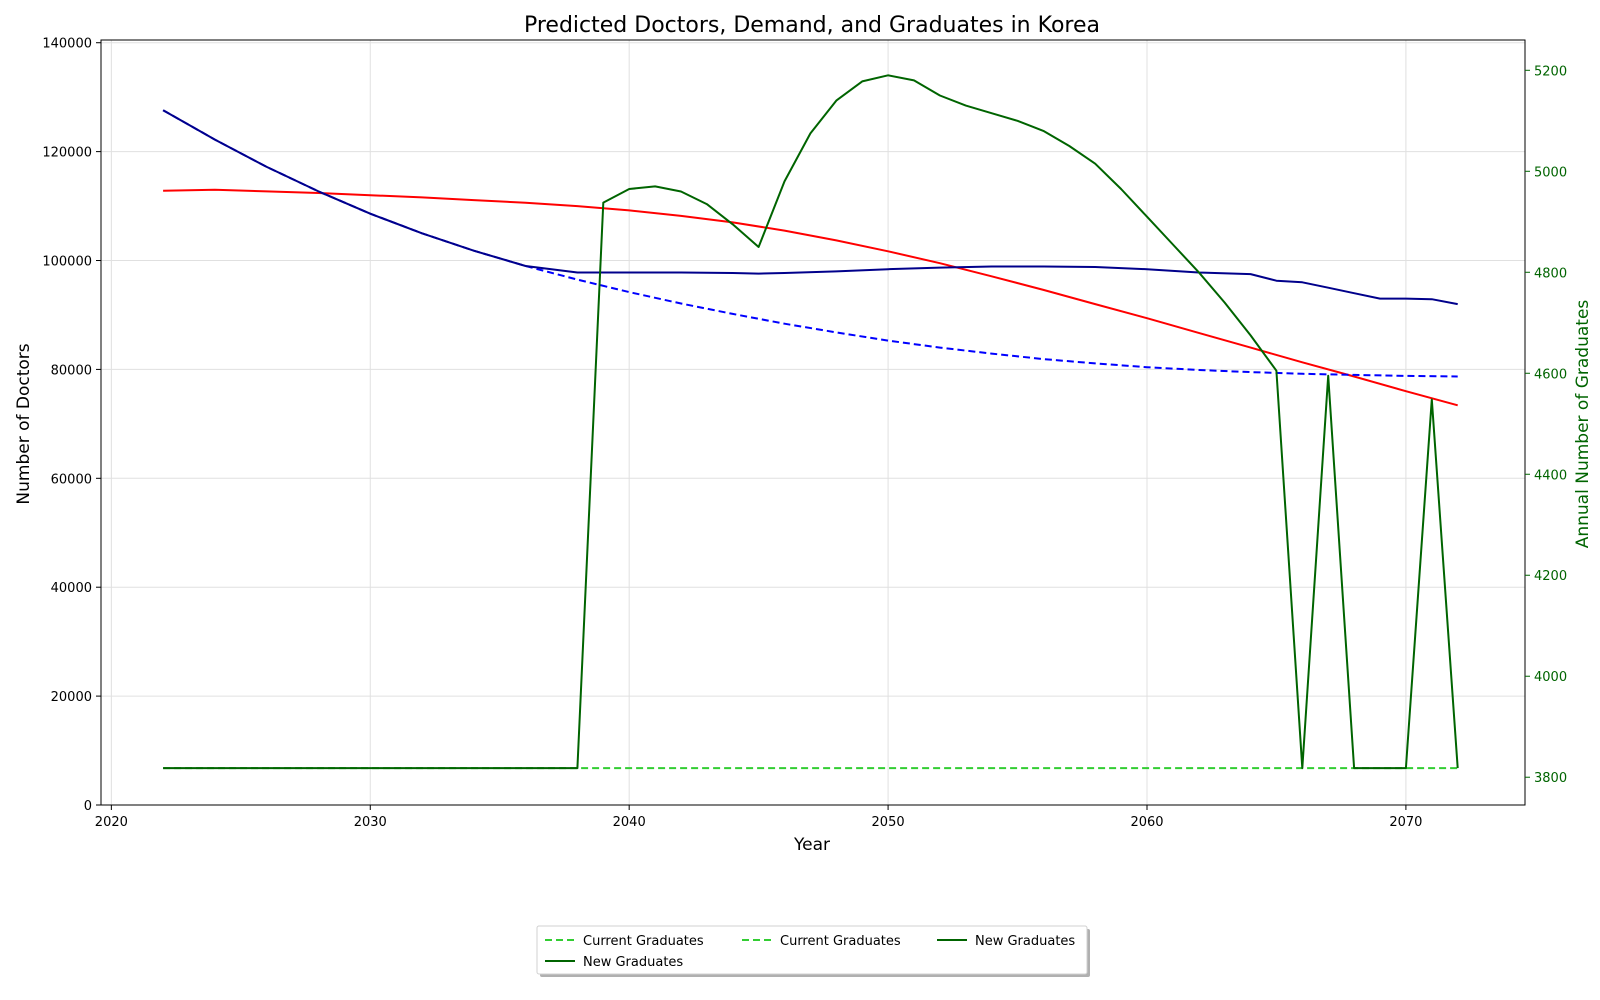 The image size is (1600, 1000). I want to click on y-tick-label: 0, so click(88, 806).